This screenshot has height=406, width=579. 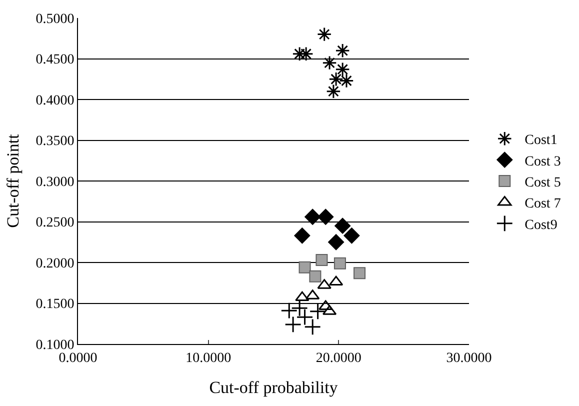 What do you see at coordinates (55, 345) in the screenshot?
I see `y-tick-label: 0.1000` at bounding box center [55, 345].